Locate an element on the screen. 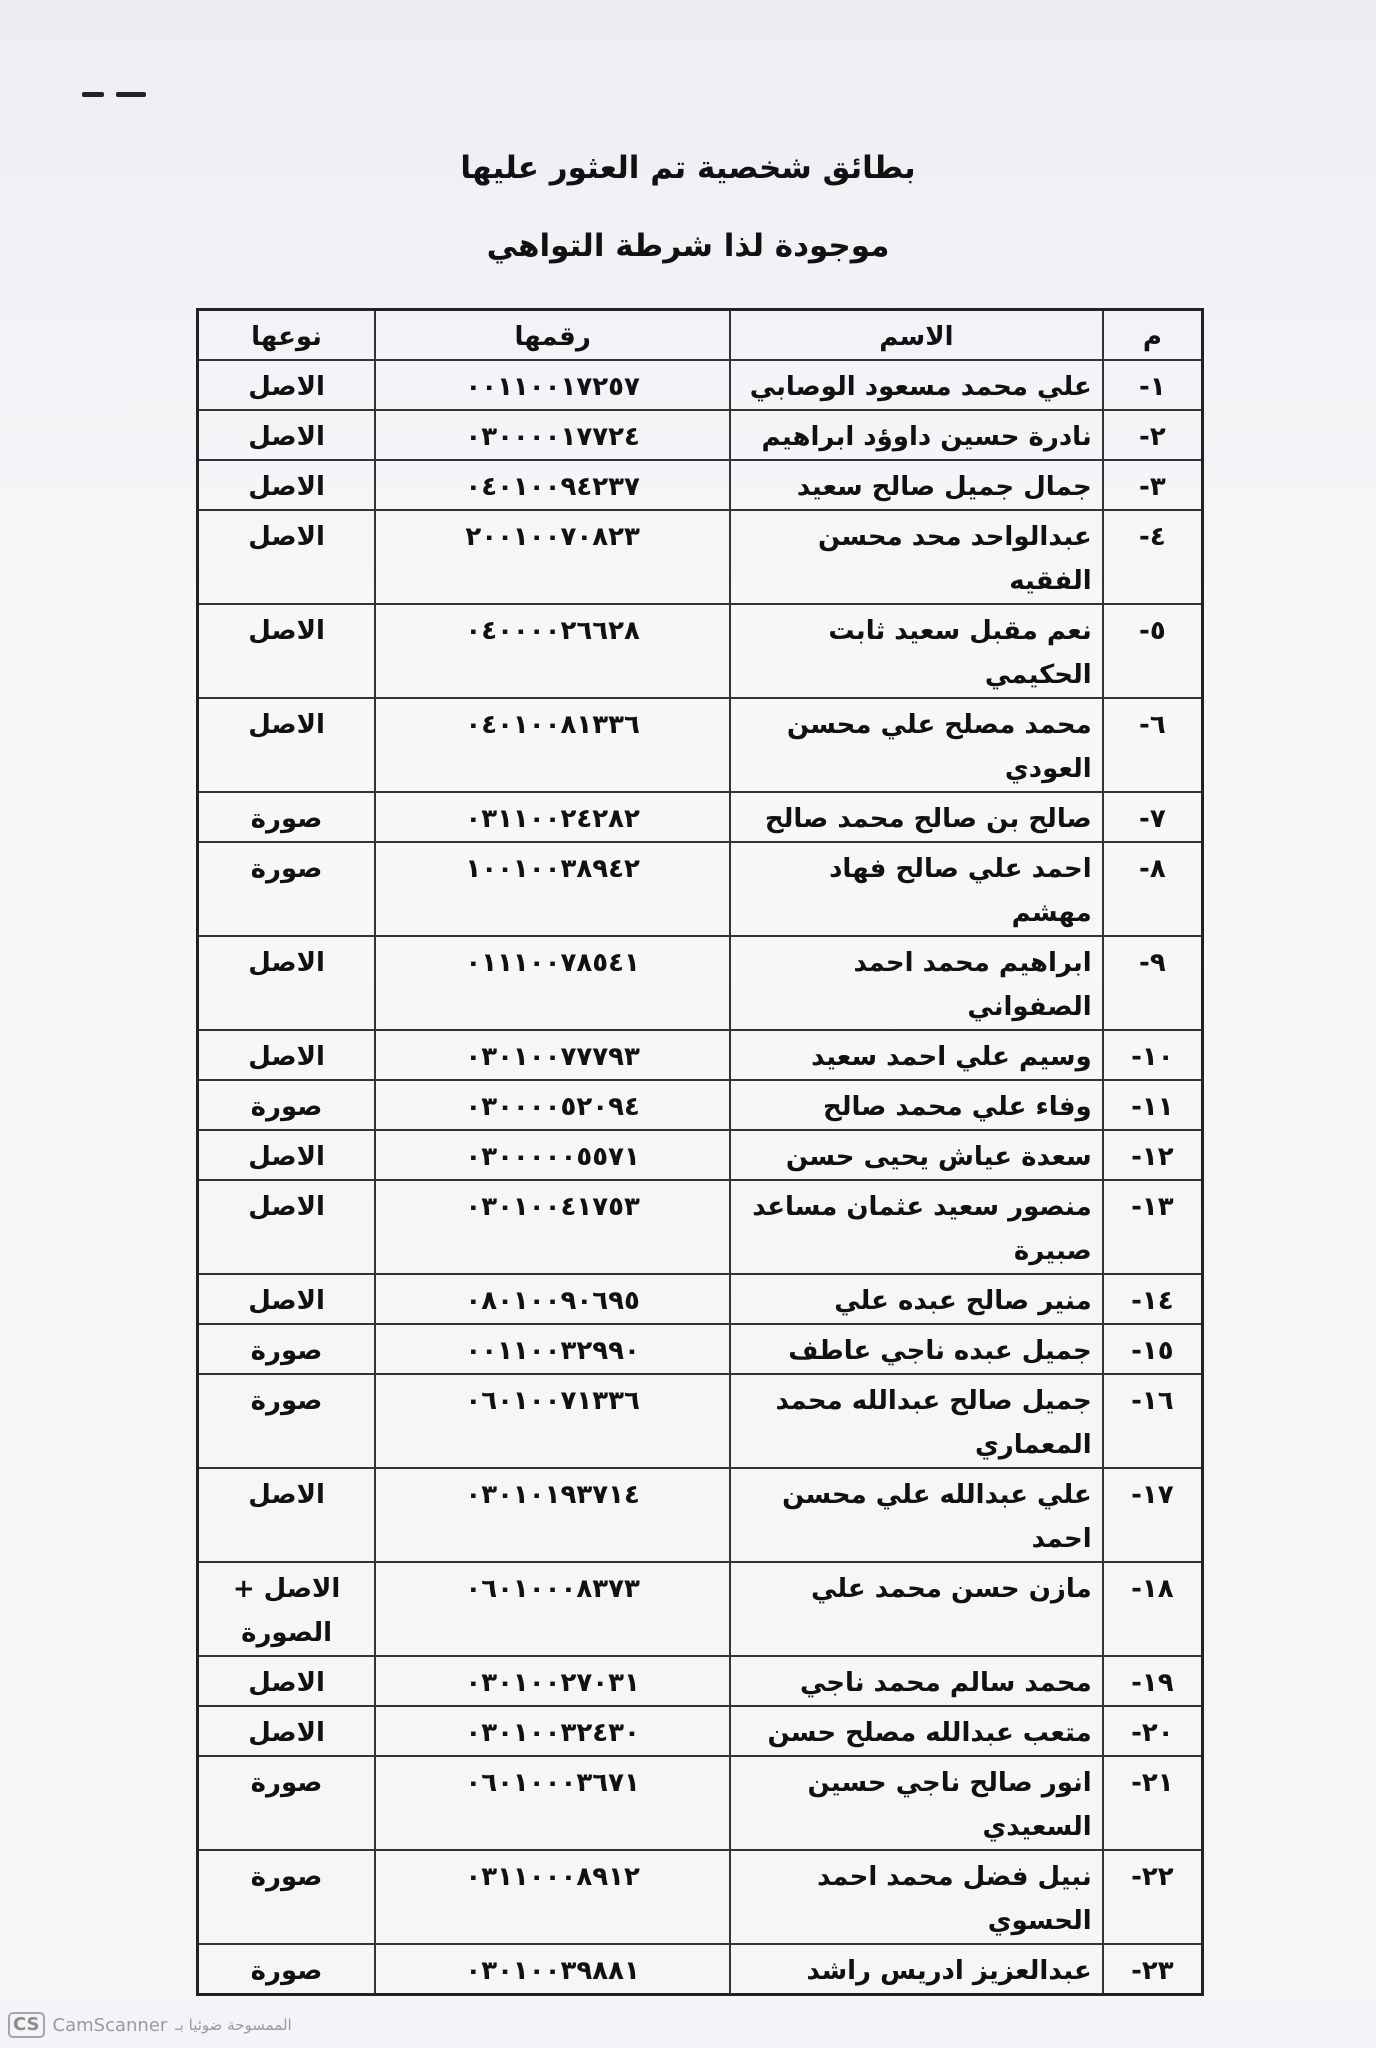 Image resolution: width=1376 pixels, height=2048 pixels. row-card-number: ٠٣٠١٠٠٤١٧٥٣ is located at coordinates (553, 1227).